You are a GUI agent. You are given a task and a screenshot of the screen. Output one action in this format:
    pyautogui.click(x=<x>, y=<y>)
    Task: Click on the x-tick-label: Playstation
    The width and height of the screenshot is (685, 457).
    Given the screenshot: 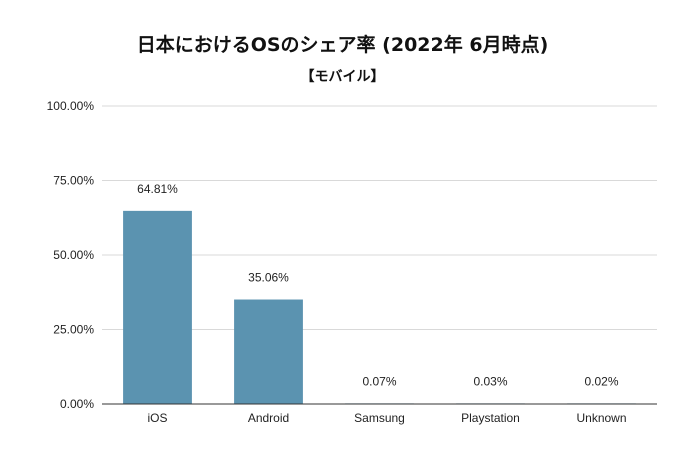 What is the action you would take?
    pyautogui.click(x=490, y=418)
    